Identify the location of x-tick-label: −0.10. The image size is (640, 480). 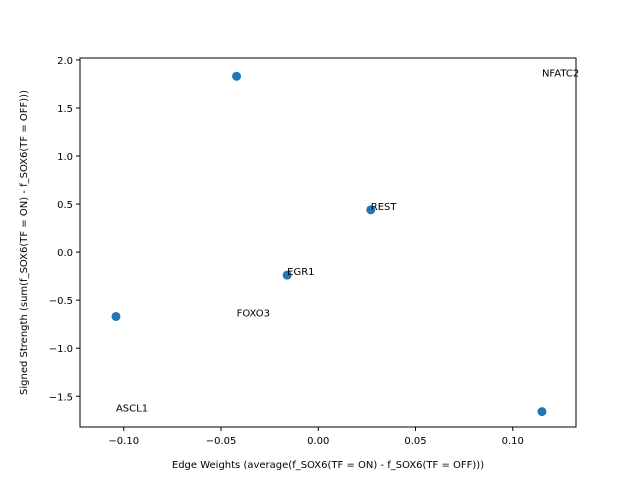
(123, 441).